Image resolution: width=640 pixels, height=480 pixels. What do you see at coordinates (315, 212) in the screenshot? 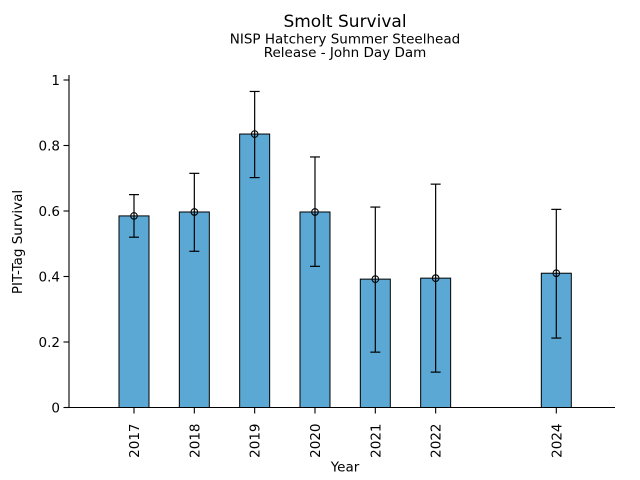
I see `mean-marker-2020` at bounding box center [315, 212].